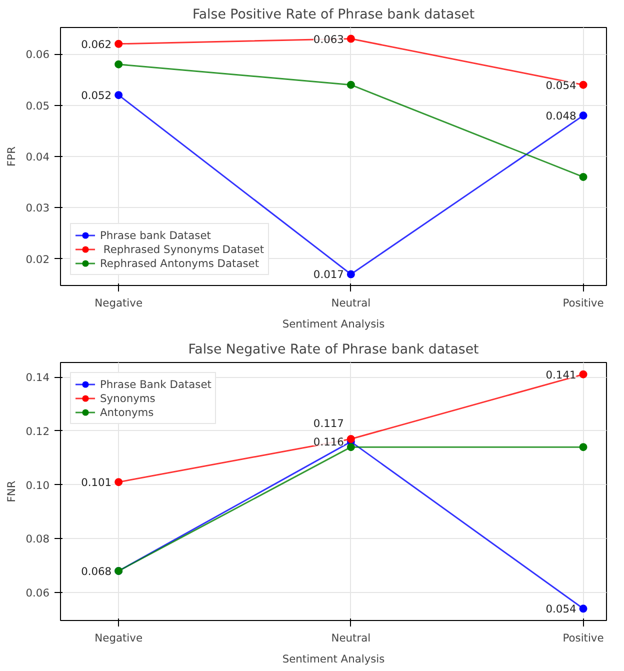 This screenshot has width=624, height=671. I want to click on chart-title: False Positive Rate of Phrase bank dataset, so click(333, 15).